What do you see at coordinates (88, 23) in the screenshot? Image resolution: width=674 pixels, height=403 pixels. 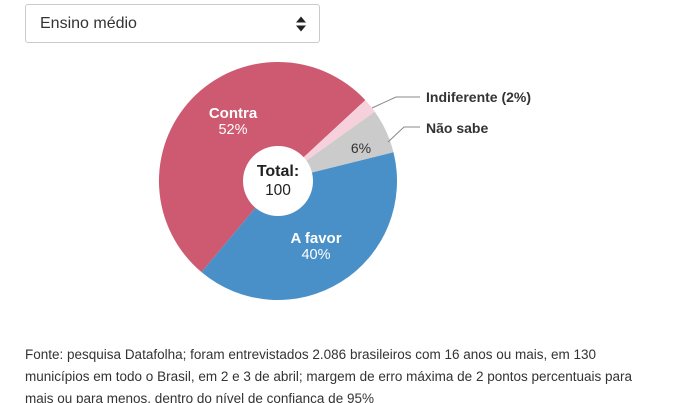 I see `education-level-select-value: Ensino médio` at bounding box center [88, 23].